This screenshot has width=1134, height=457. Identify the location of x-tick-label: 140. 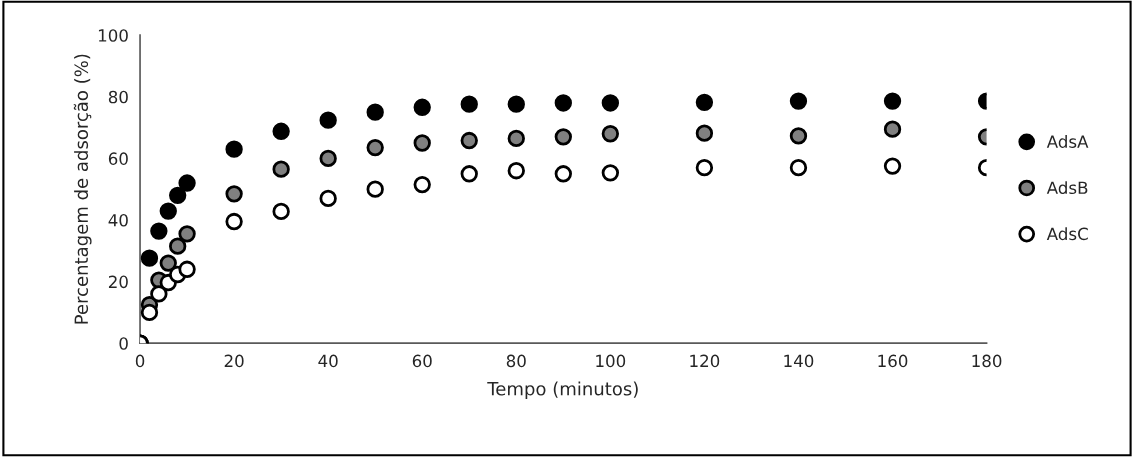
(799, 361).